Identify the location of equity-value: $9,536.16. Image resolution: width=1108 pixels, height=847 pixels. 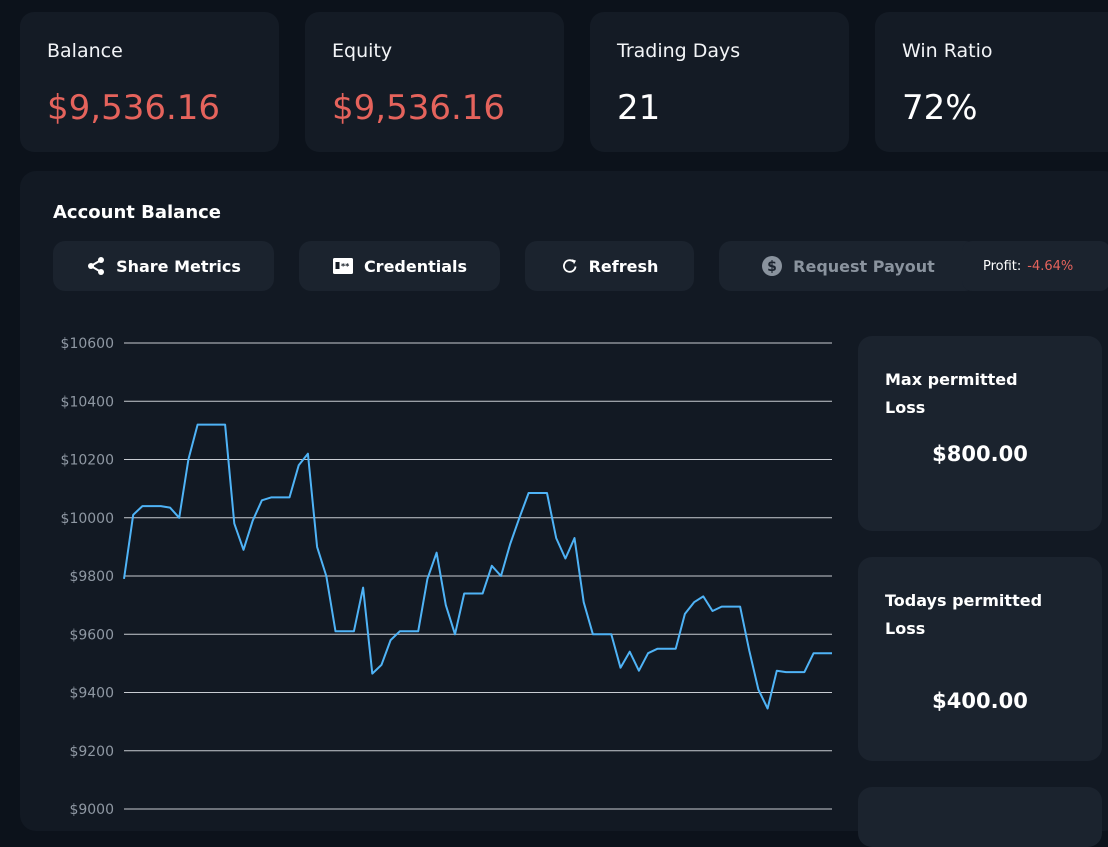
(419, 108).